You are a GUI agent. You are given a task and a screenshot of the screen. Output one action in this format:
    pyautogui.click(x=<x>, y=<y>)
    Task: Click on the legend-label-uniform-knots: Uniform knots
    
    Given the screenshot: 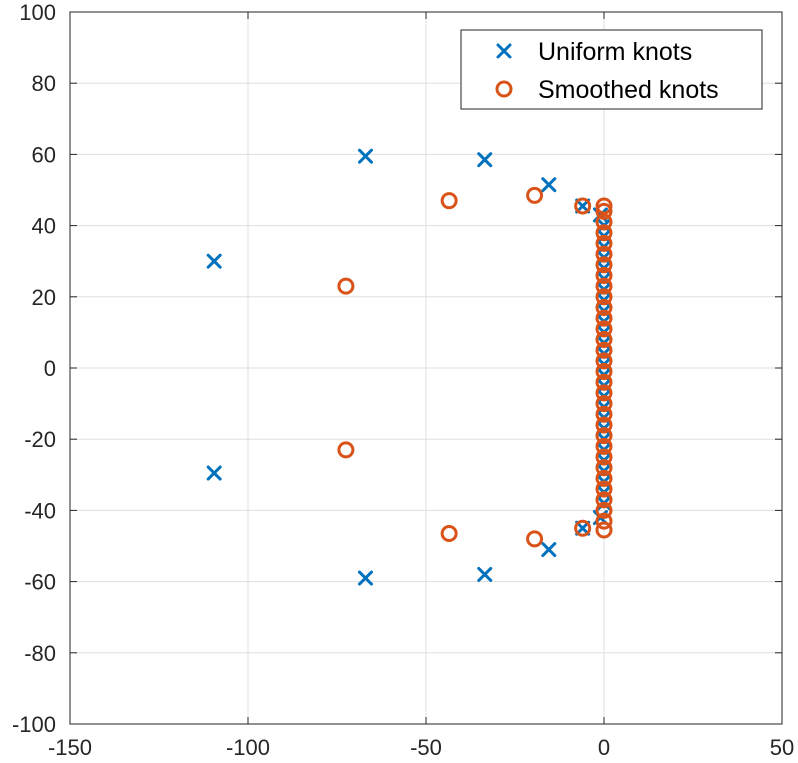 What is the action you would take?
    pyautogui.click(x=615, y=52)
    